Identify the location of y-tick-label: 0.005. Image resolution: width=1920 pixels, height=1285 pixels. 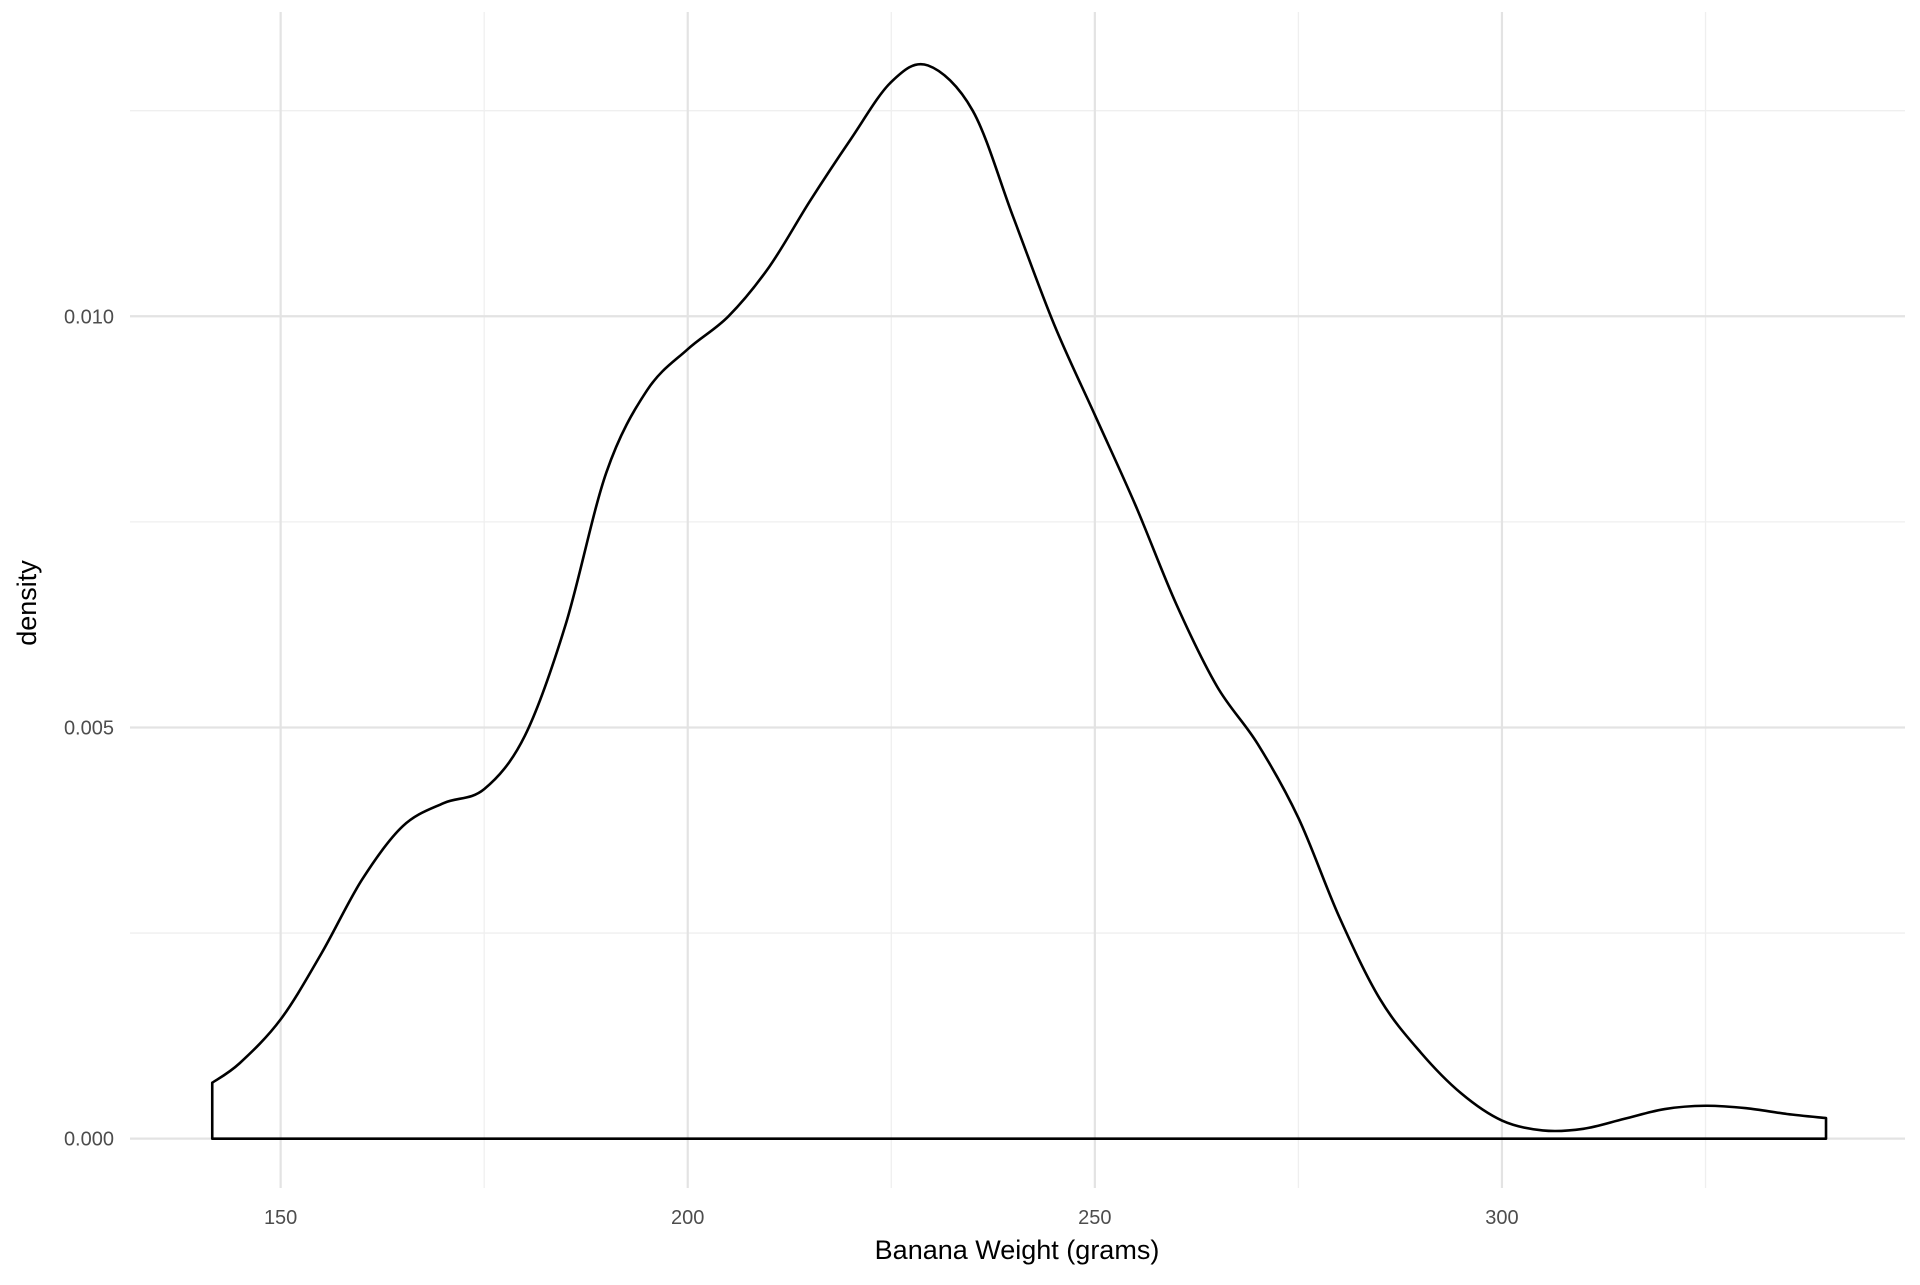
(89, 728).